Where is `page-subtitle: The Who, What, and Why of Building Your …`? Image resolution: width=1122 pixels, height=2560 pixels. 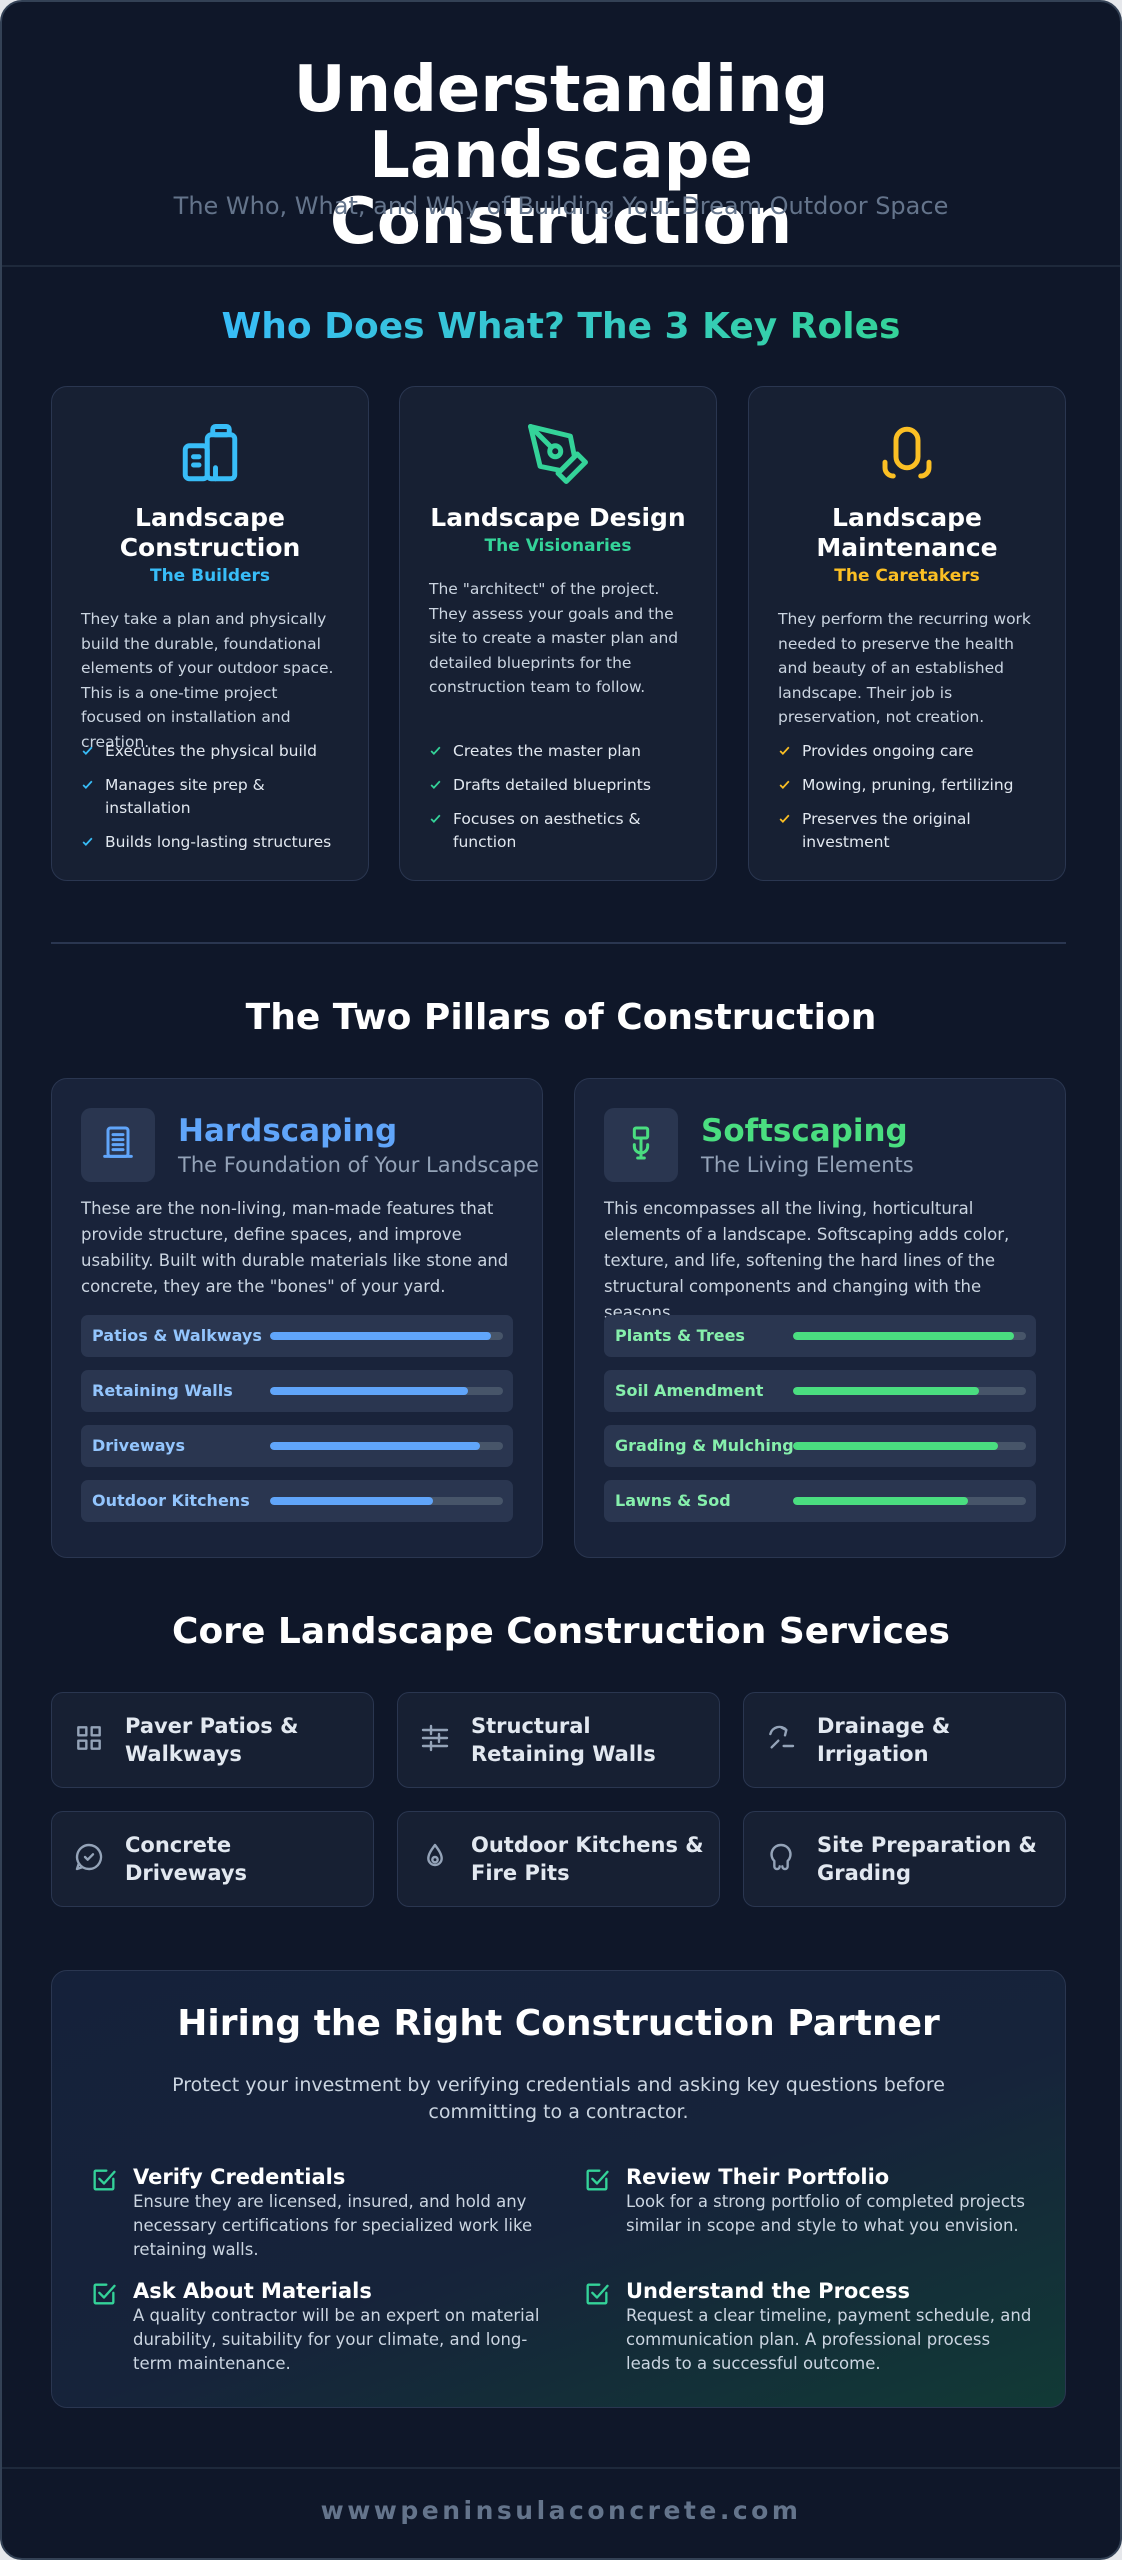 page-subtitle: The Who, What, and Why of Building Your … is located at coordinates (561, 206).